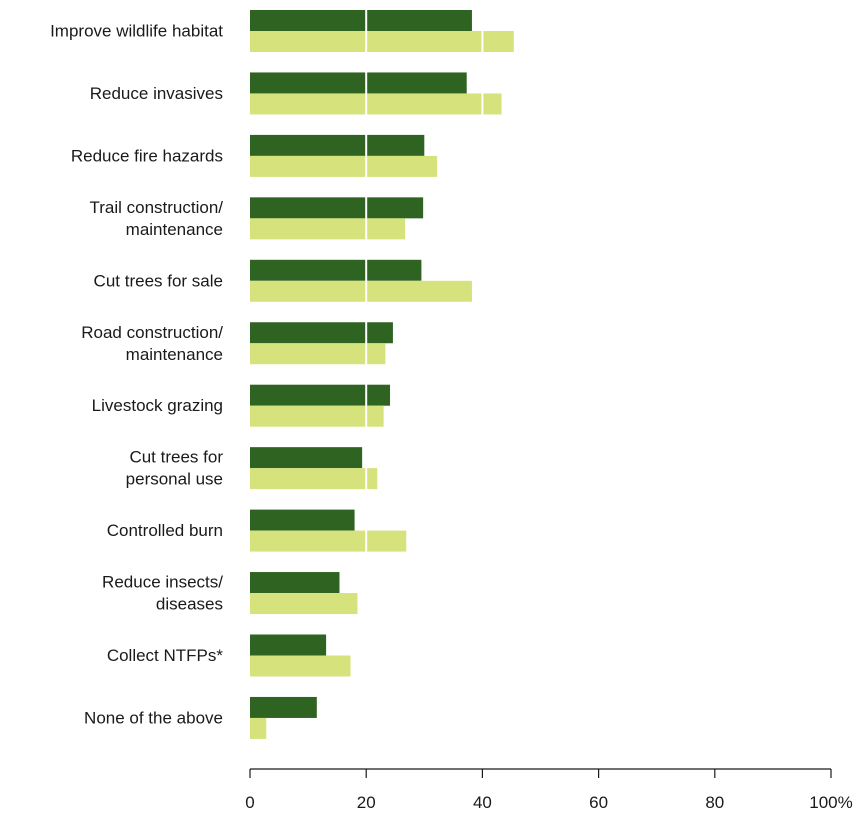  I want to click on category-label: Collect NTFPs*, so click(165, 655).